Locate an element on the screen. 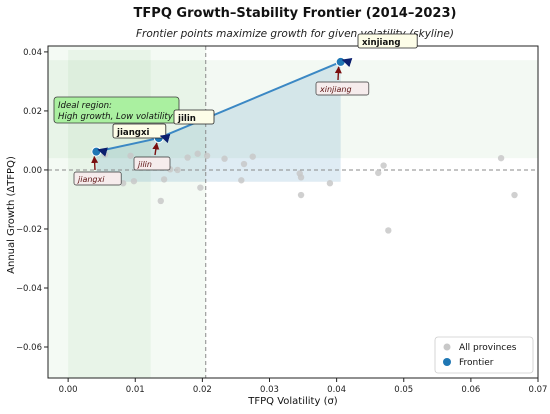 The image size is (550, 414). x-tick-label: 0.03 is located at coordinates (269, 390).